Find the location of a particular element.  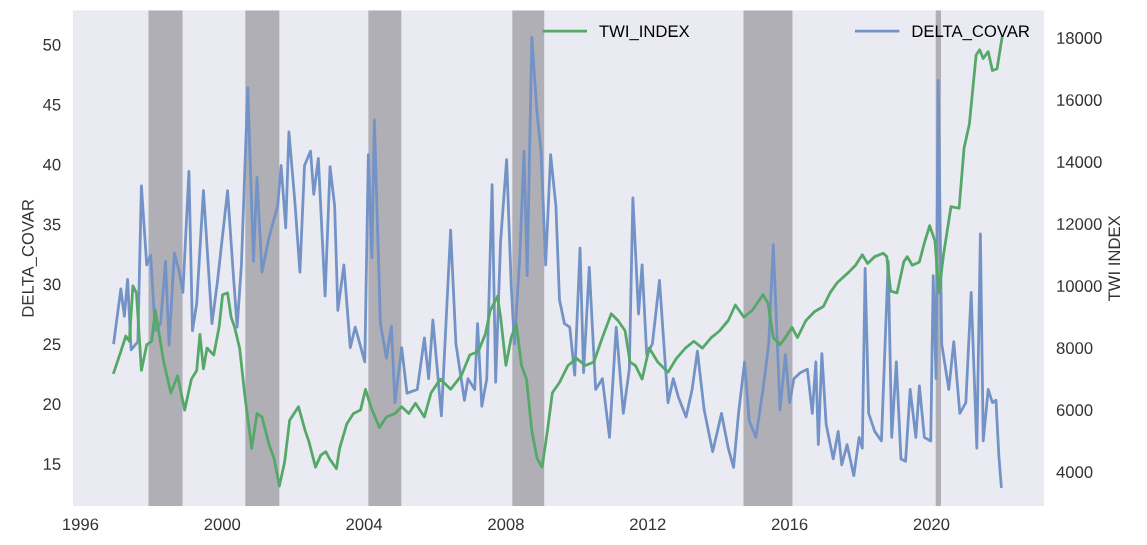

x-tick-label: 2000 is located at coordinates (222, 524).